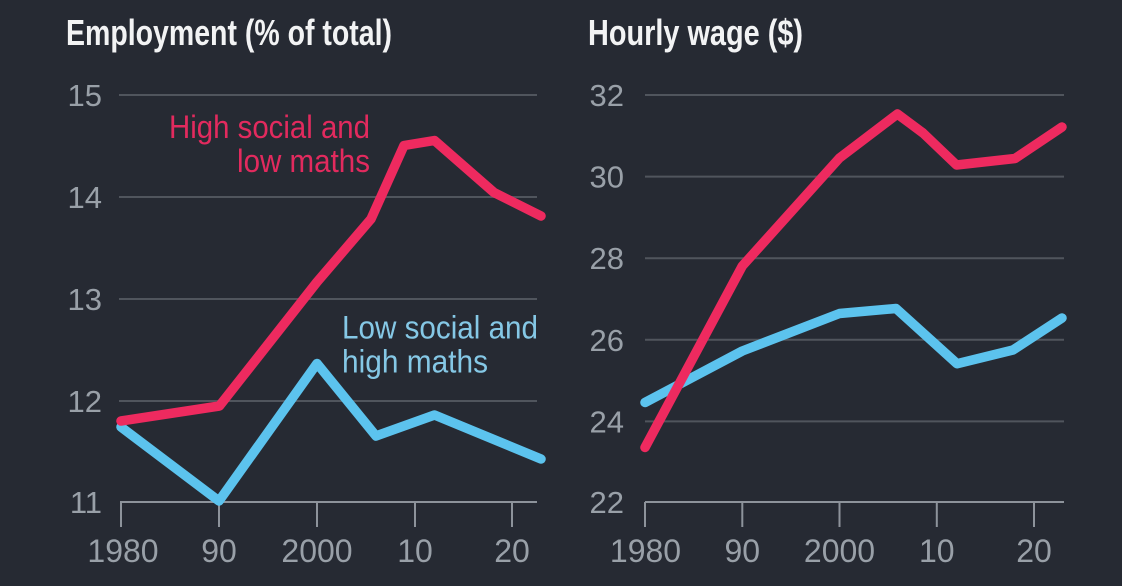 The height and width of the screenshot is (586, 1122). What do you see at coordinates (415, 362) in the screenshot?
I see `svg-text: high maths` at bounding box center [415, 362].